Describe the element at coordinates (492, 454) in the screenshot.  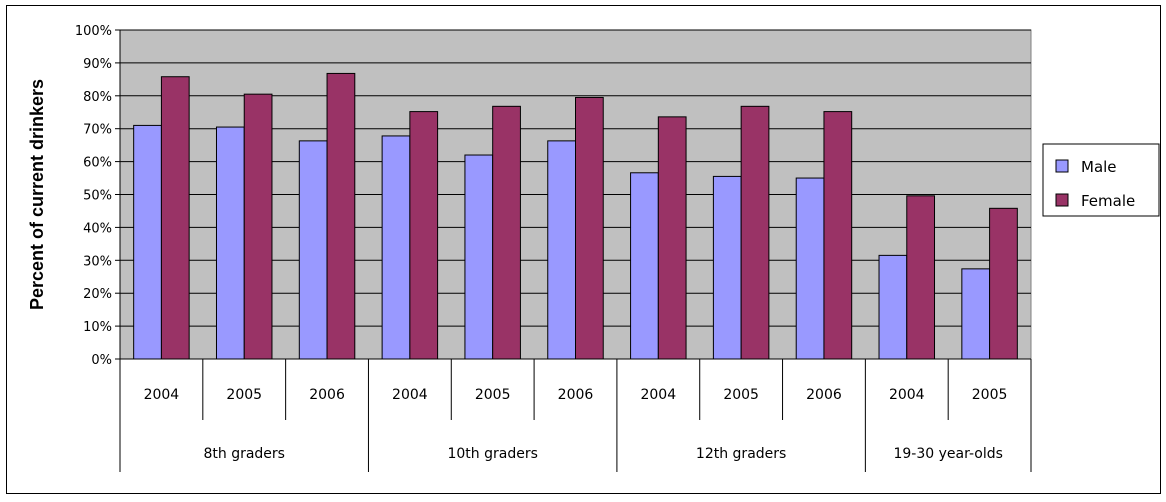
I see `x-group-label: 10th graders` at that location.